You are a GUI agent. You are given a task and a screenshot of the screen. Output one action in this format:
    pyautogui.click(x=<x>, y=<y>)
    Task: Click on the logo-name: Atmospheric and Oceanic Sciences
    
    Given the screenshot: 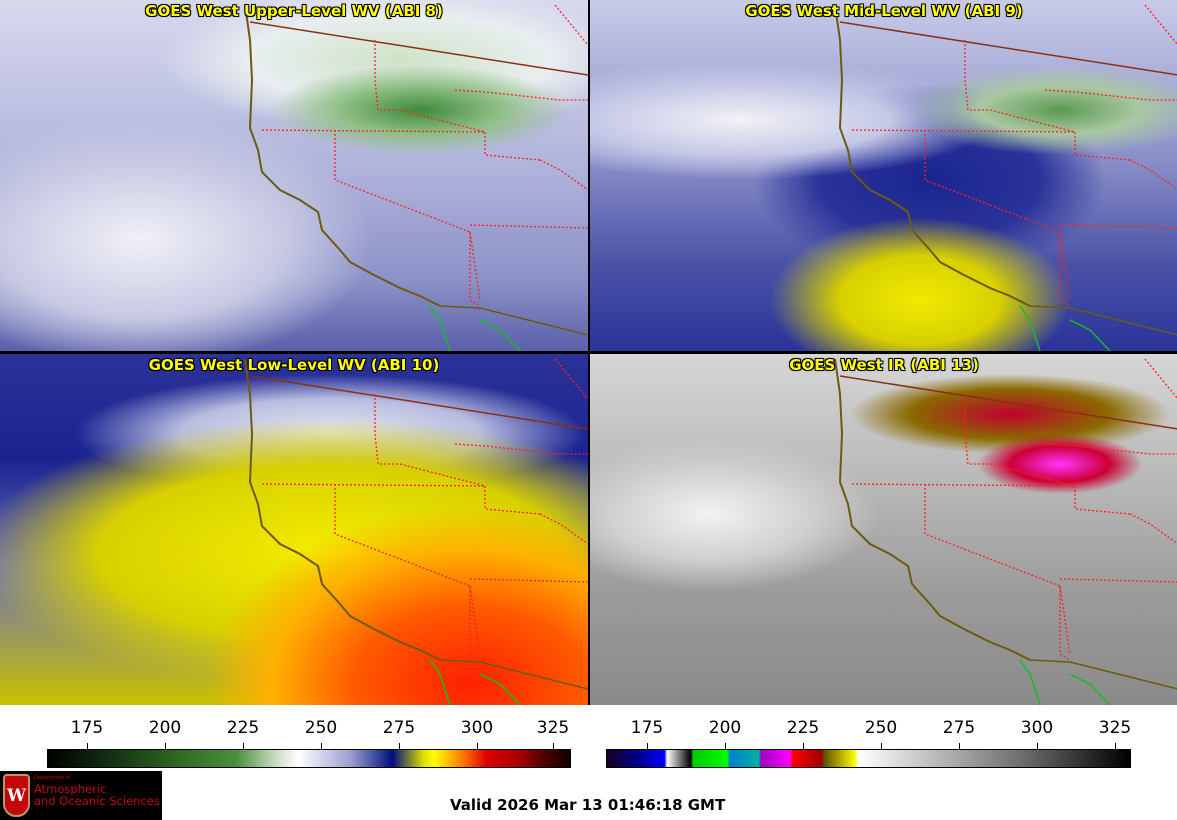 What is the action you would take?
    pyautogui.click(x=97, y=795)
    